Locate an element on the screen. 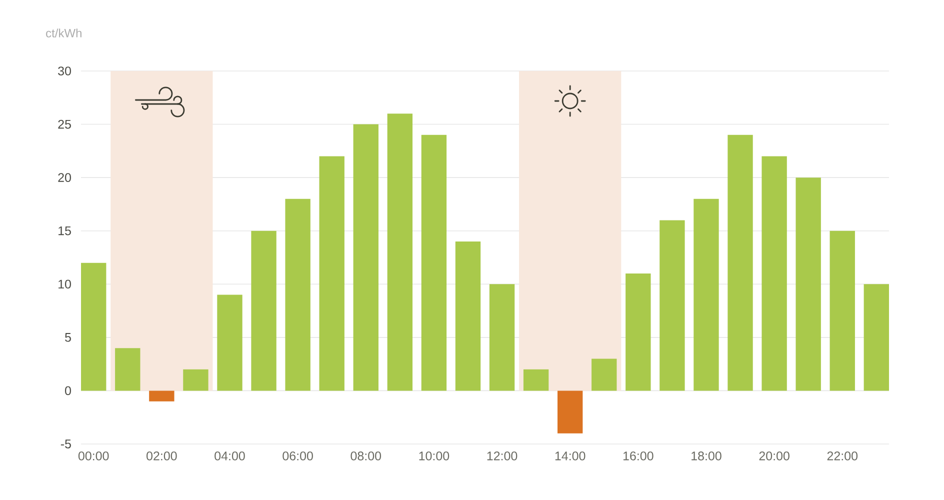  x-tick-label: 08:00 is located at coordinates (366, 456).